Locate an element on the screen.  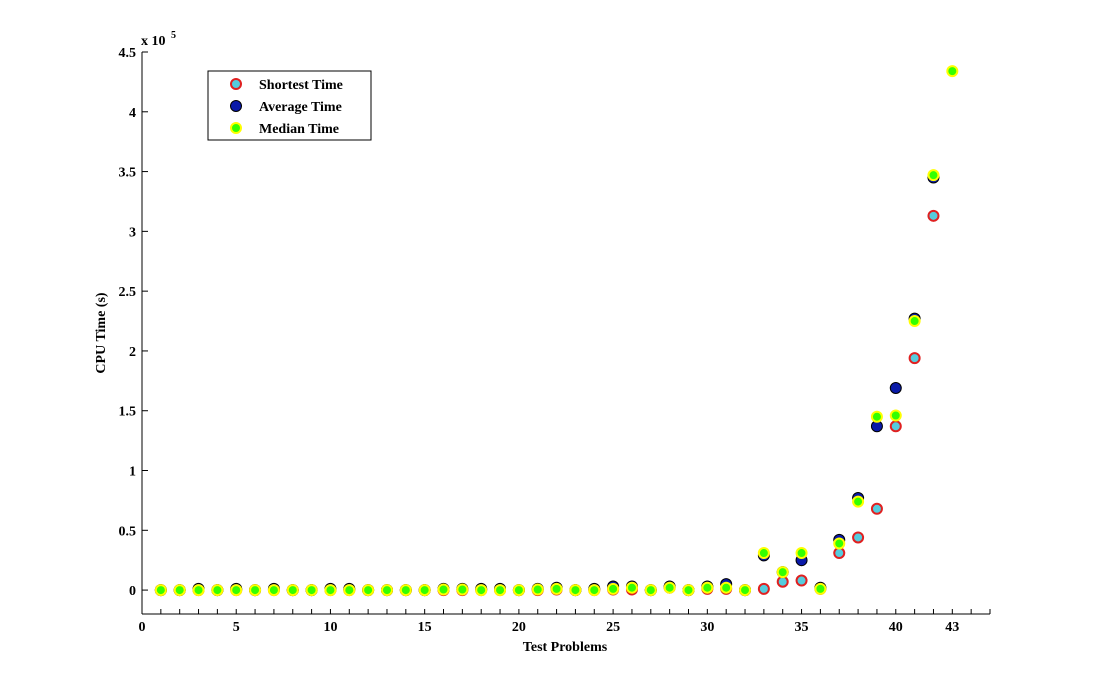
y-multiplier-exponent: 5 is located at coordinates (173, 35).